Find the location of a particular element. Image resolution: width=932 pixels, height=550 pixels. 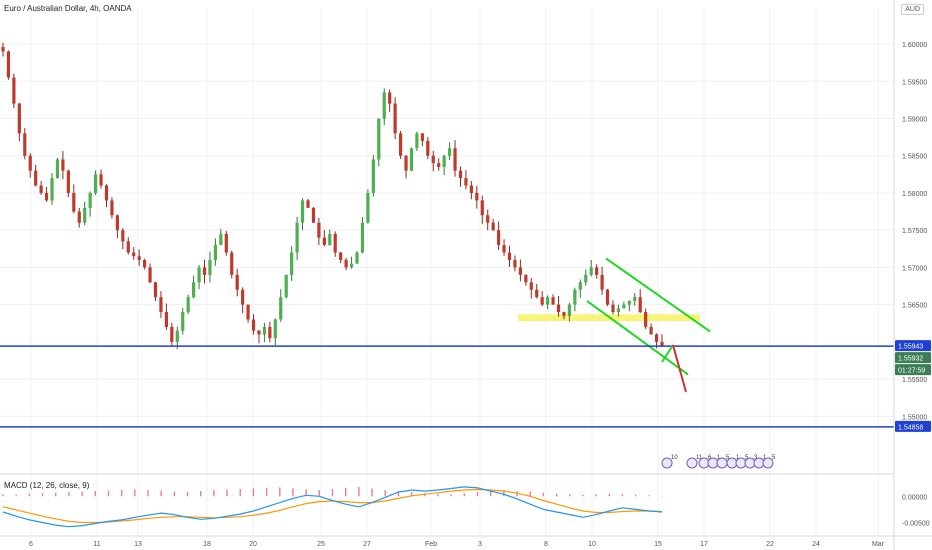

y-tick-label: 1.55500 is located at coordinates (914, 380).